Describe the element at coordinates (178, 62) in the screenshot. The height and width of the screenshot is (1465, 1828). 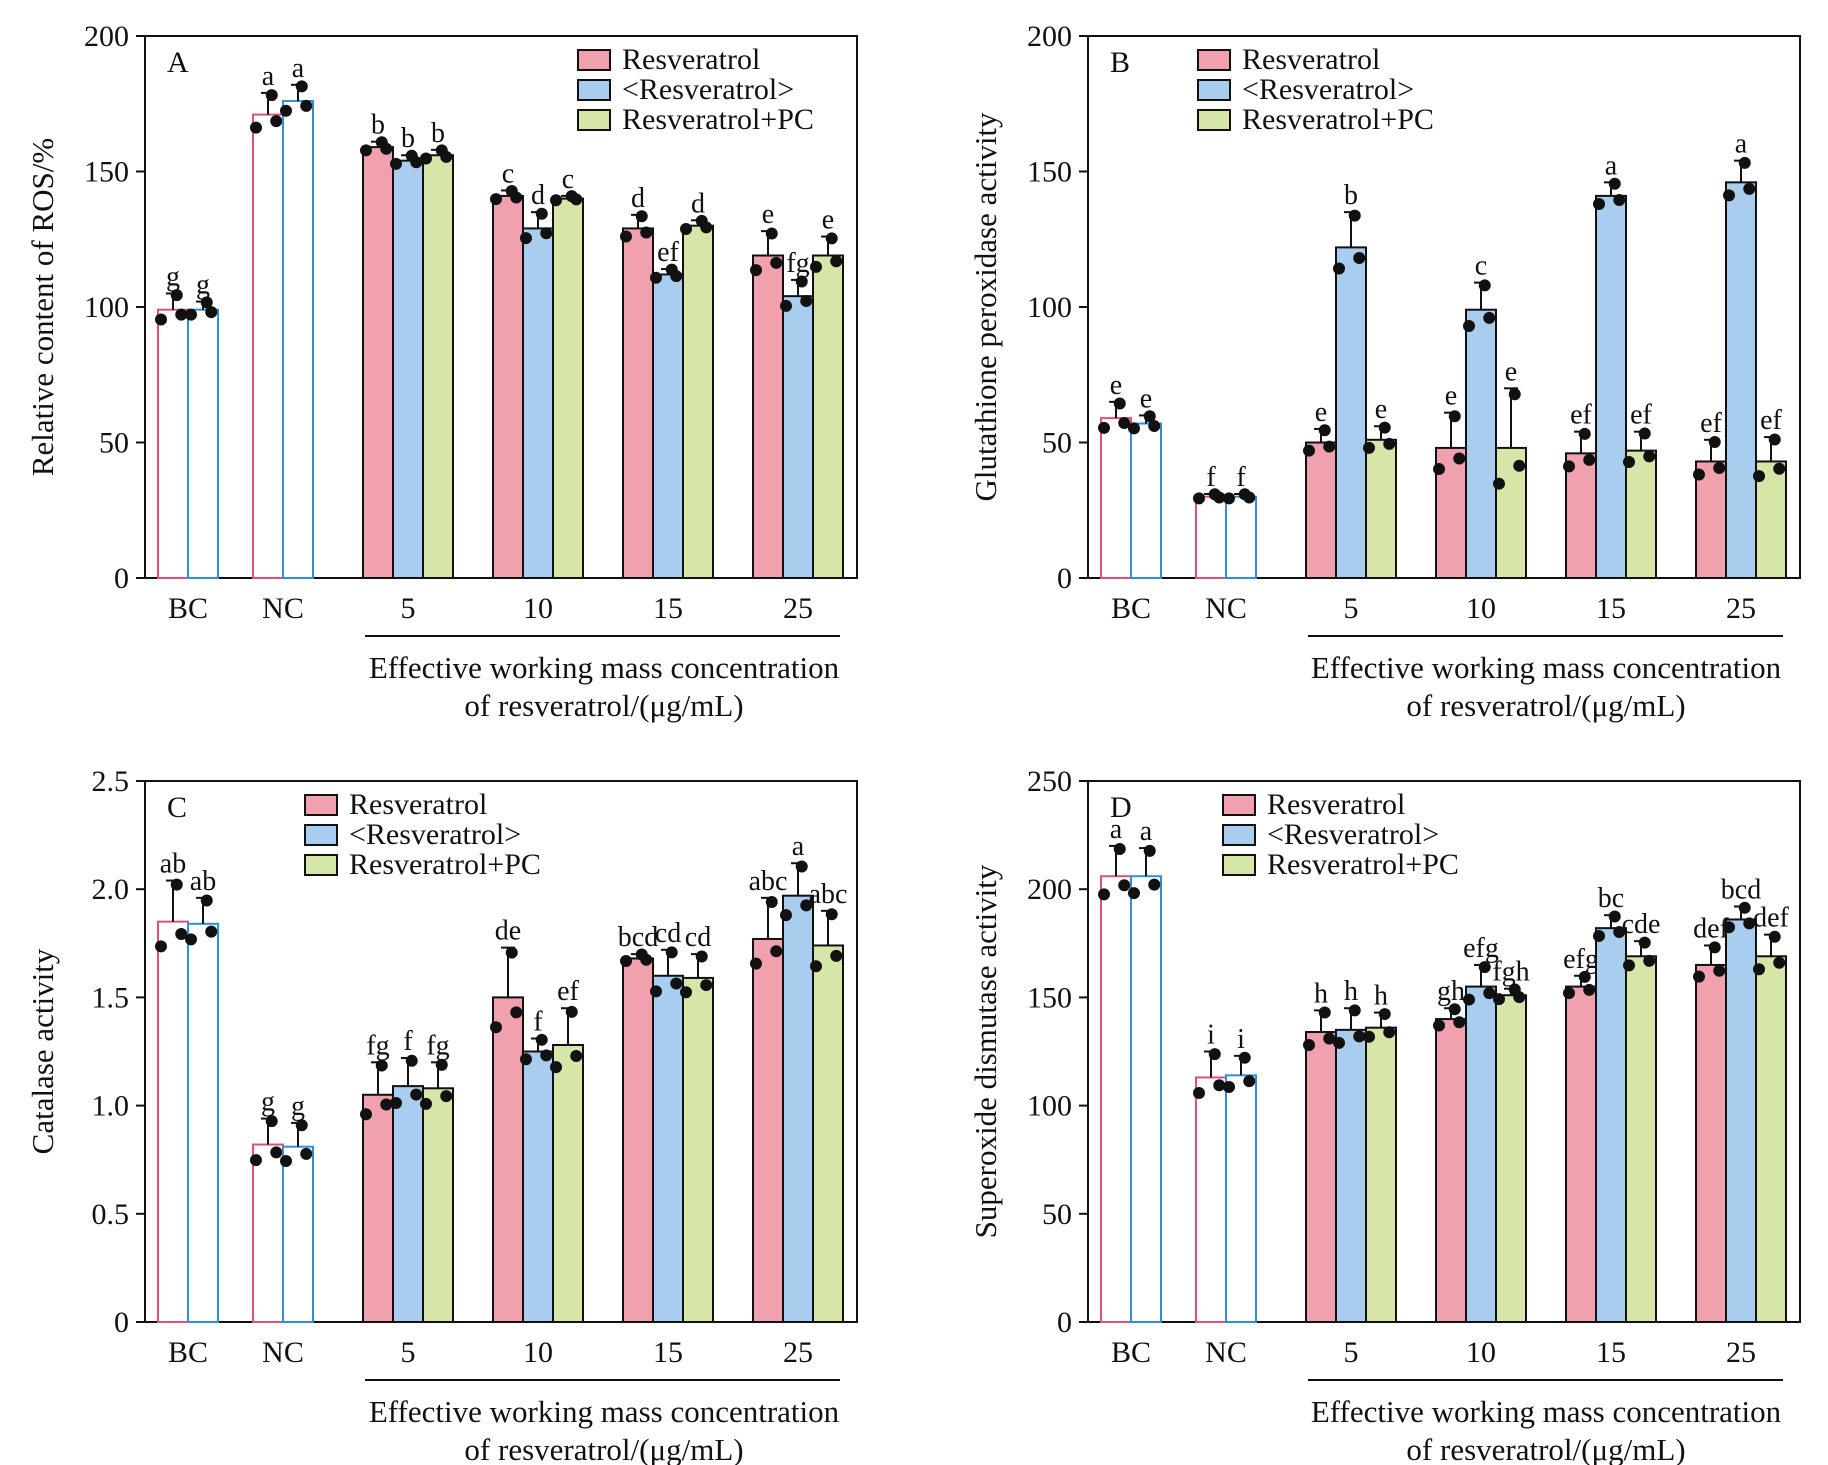
I see `panel-letter: A` at that location.